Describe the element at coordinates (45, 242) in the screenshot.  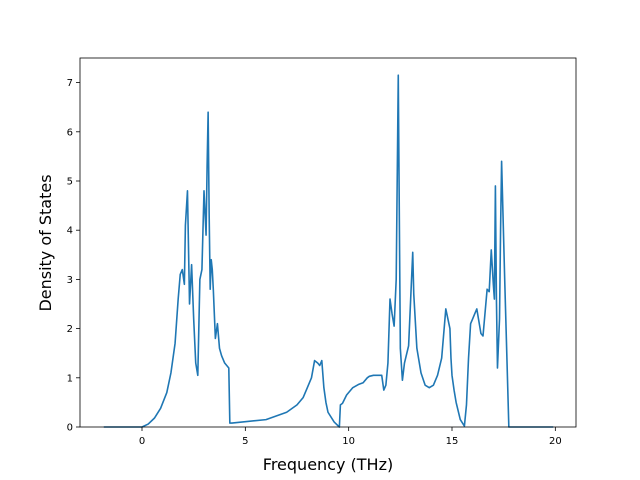
I see `y-axis-label: Density of States` at that location.